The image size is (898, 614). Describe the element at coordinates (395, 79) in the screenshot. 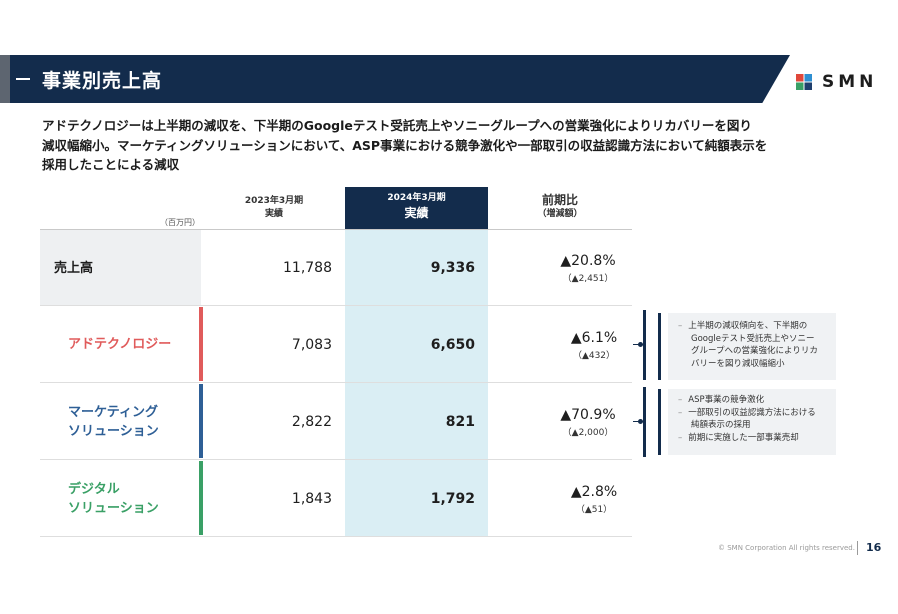

I see `header-banner` at that location.